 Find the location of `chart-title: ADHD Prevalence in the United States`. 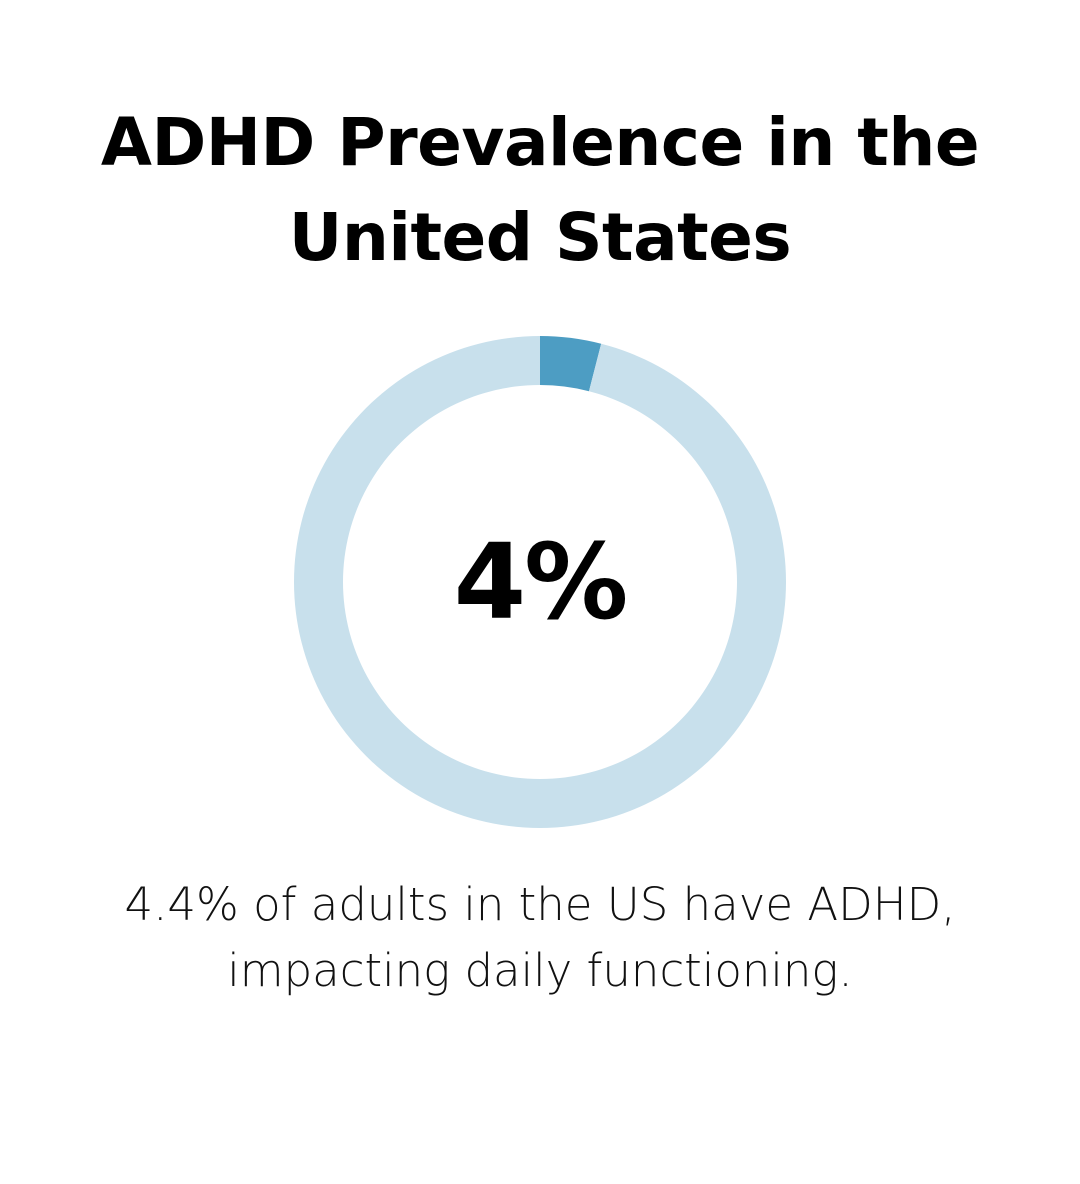

chart-title: ADHD Prevalence in the United States is located at coordinates (540, 190).